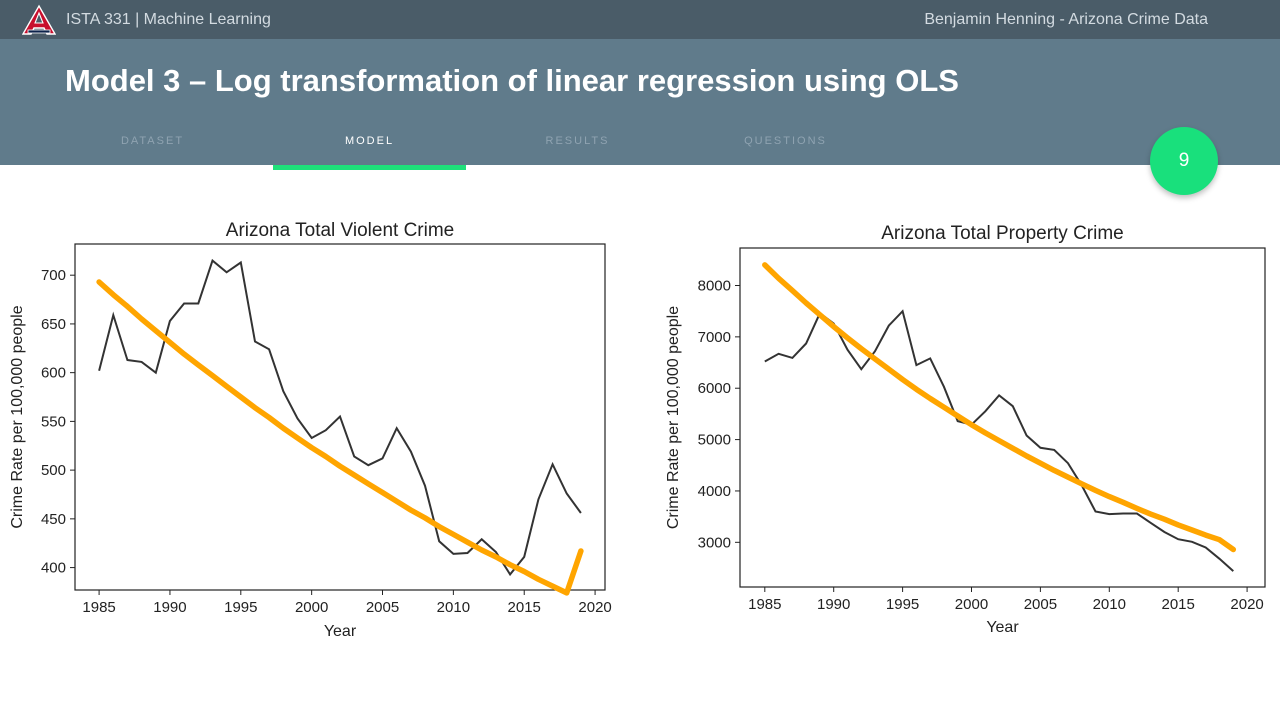  I want to click on violent-x-tick-label: 1990, so click(169, 607).